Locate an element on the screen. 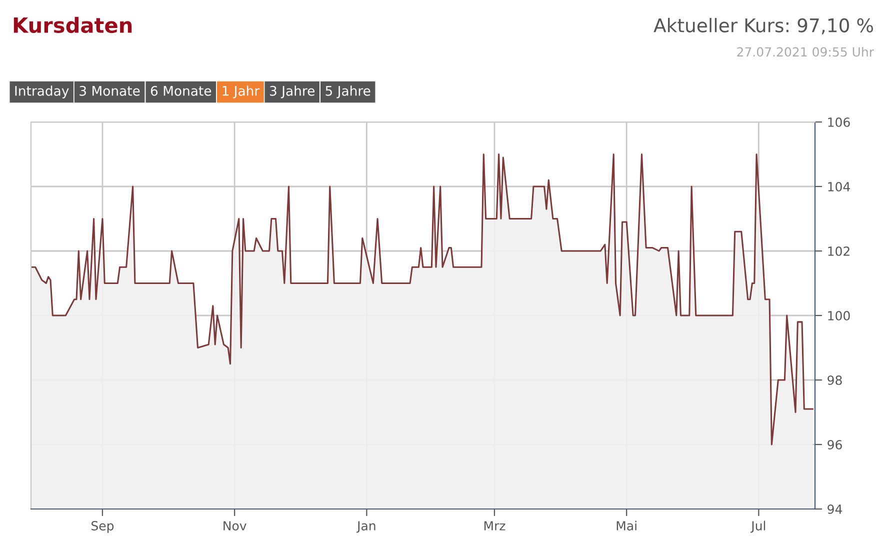 The height and width of the screenshot is (551, 885). x-tick-label: Mrz is located at coordinates (495, 525).